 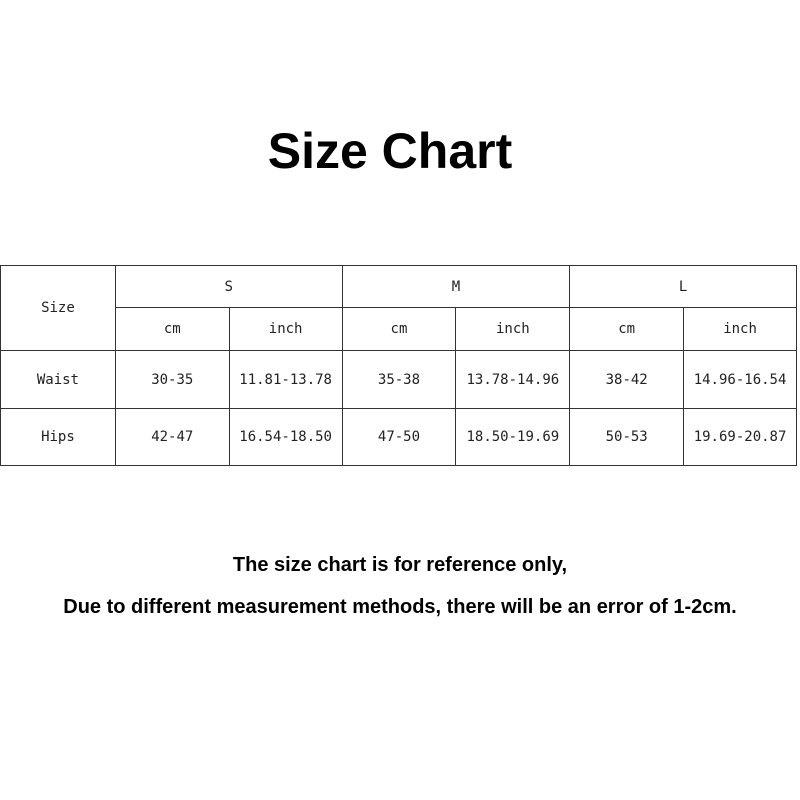 What do you see at coordinates (172, 379) in the screenshot?
I see `table-cell: 30-35` at bounding box center [172, 379].